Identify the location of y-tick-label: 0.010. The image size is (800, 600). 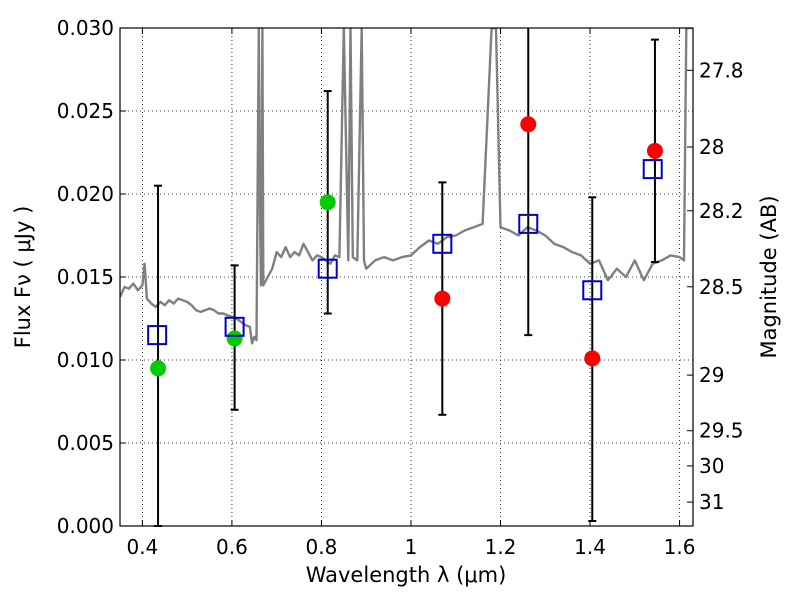
(85, 360).